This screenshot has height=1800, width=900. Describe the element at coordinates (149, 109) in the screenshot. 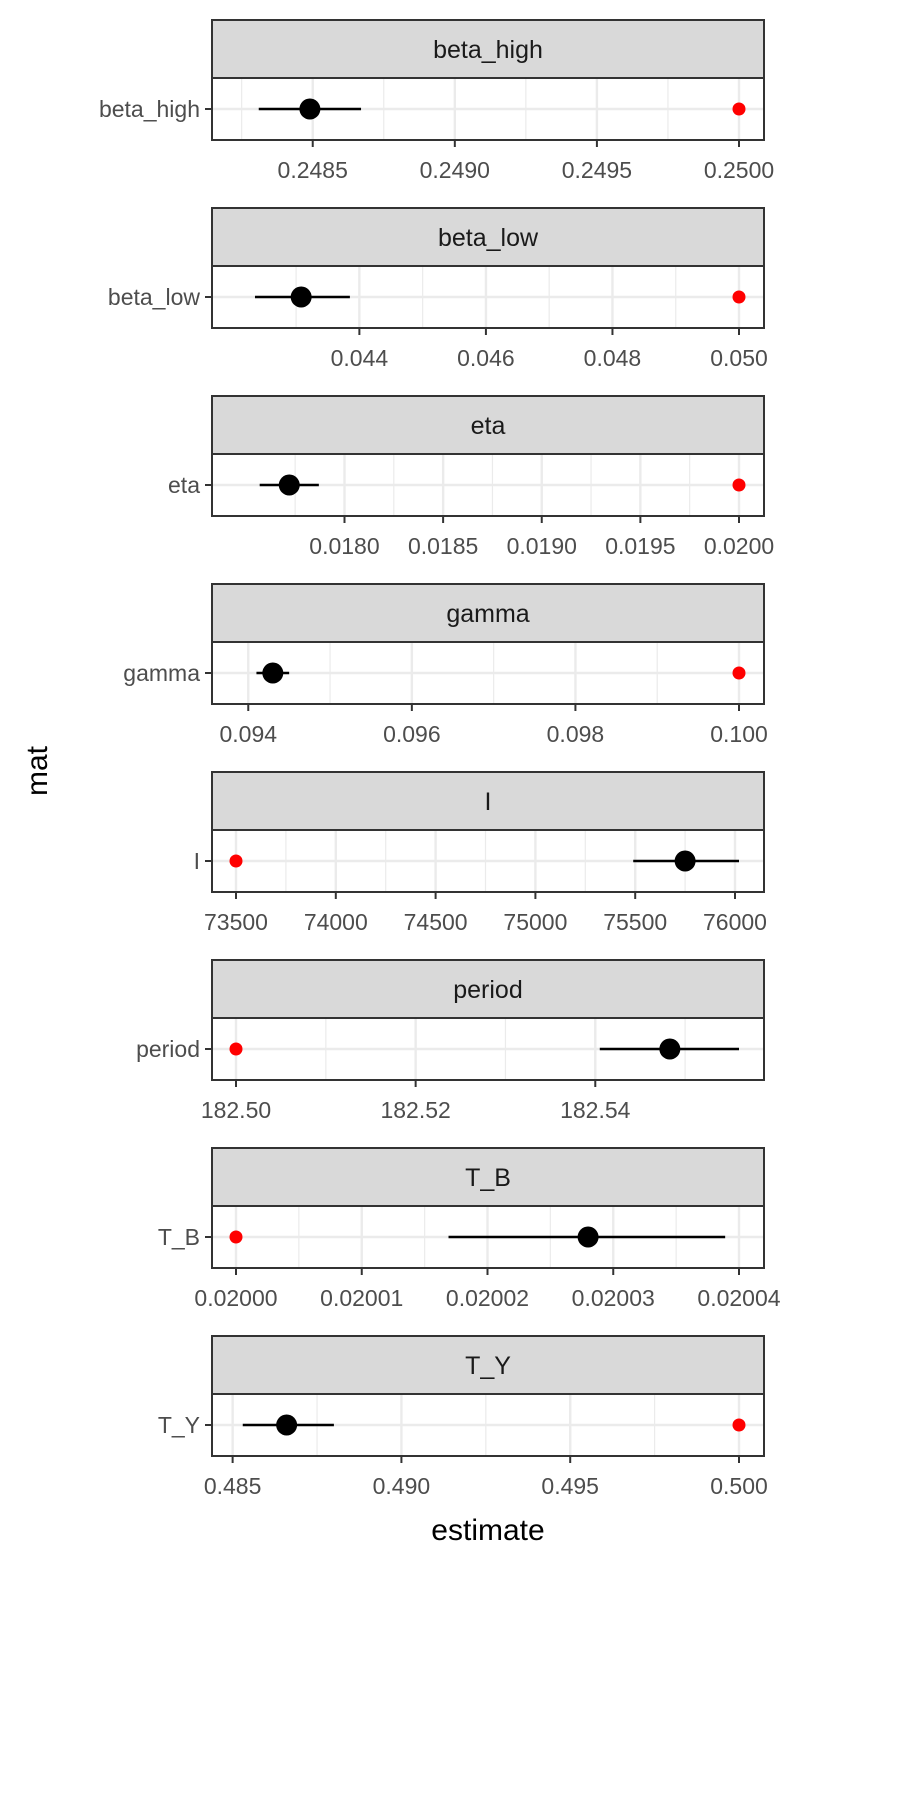

I see `y-tick-label: beta_high` at that location.